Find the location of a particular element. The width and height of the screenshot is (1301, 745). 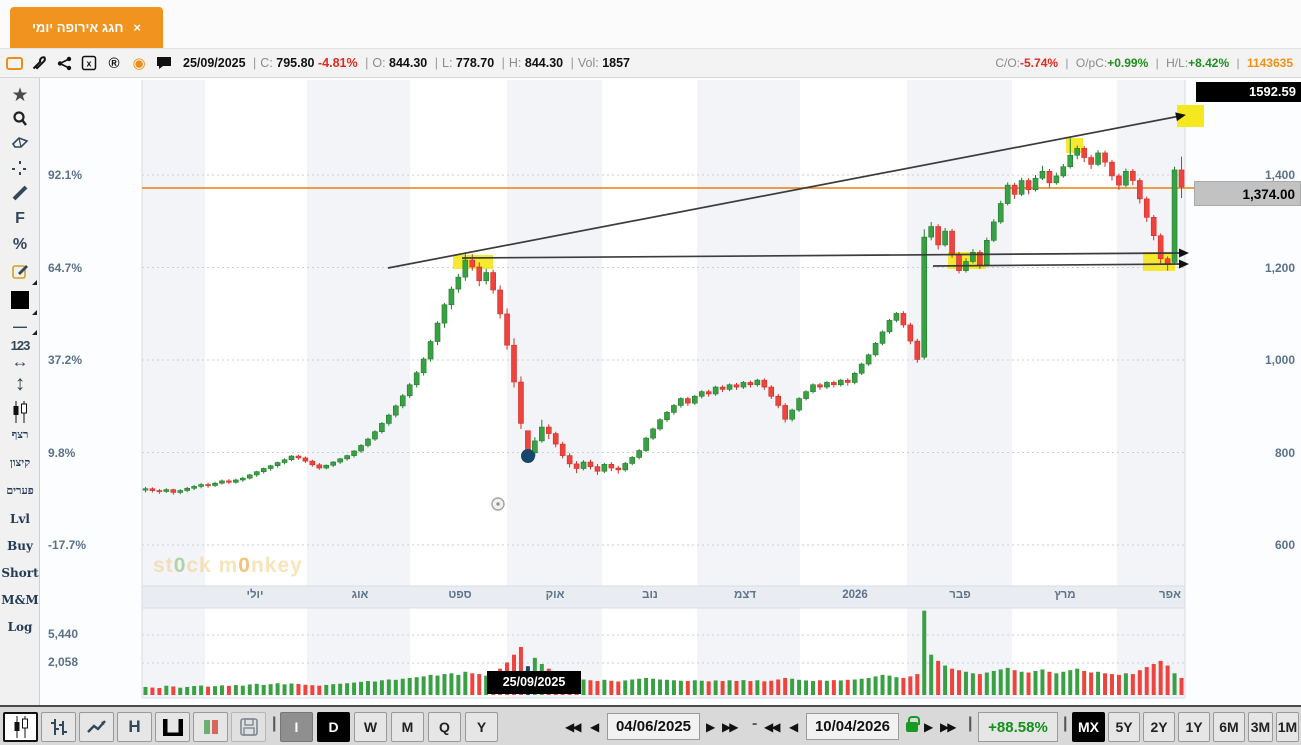

trendline-tool-icon is located at coordinates (20, 193).